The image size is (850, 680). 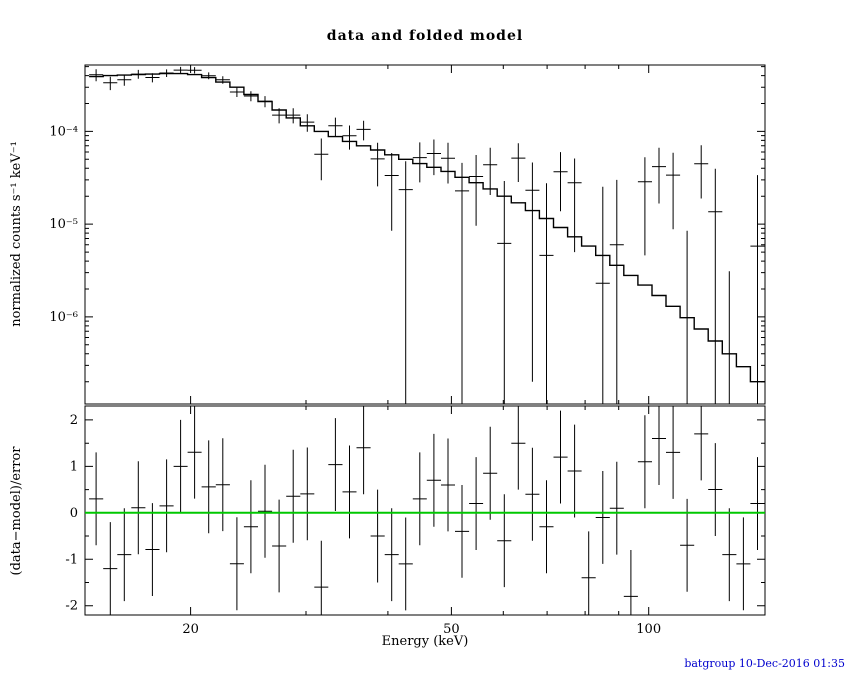 I want to click on y-tick-label-bottom: 0, so click(x=74, y=513).